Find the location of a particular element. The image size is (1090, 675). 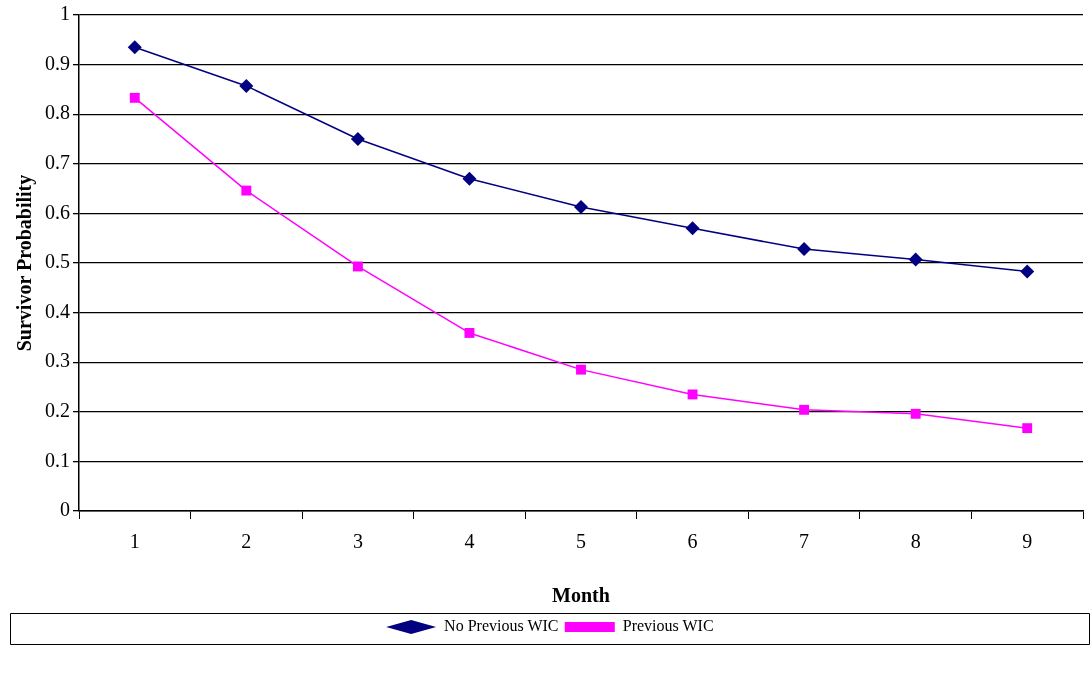

x-tick-label: 4 is located at coordinates (469, 541).